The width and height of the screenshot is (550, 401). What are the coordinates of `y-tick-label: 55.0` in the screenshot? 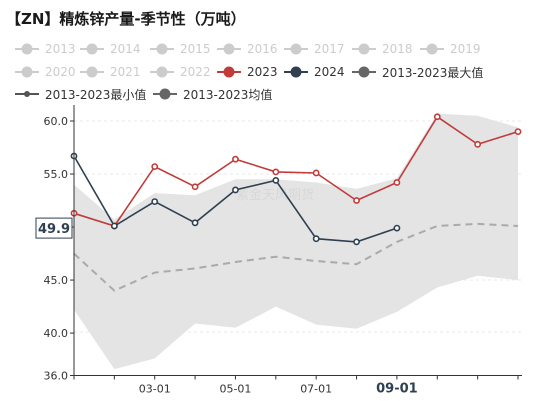 It's located at (56, 174).